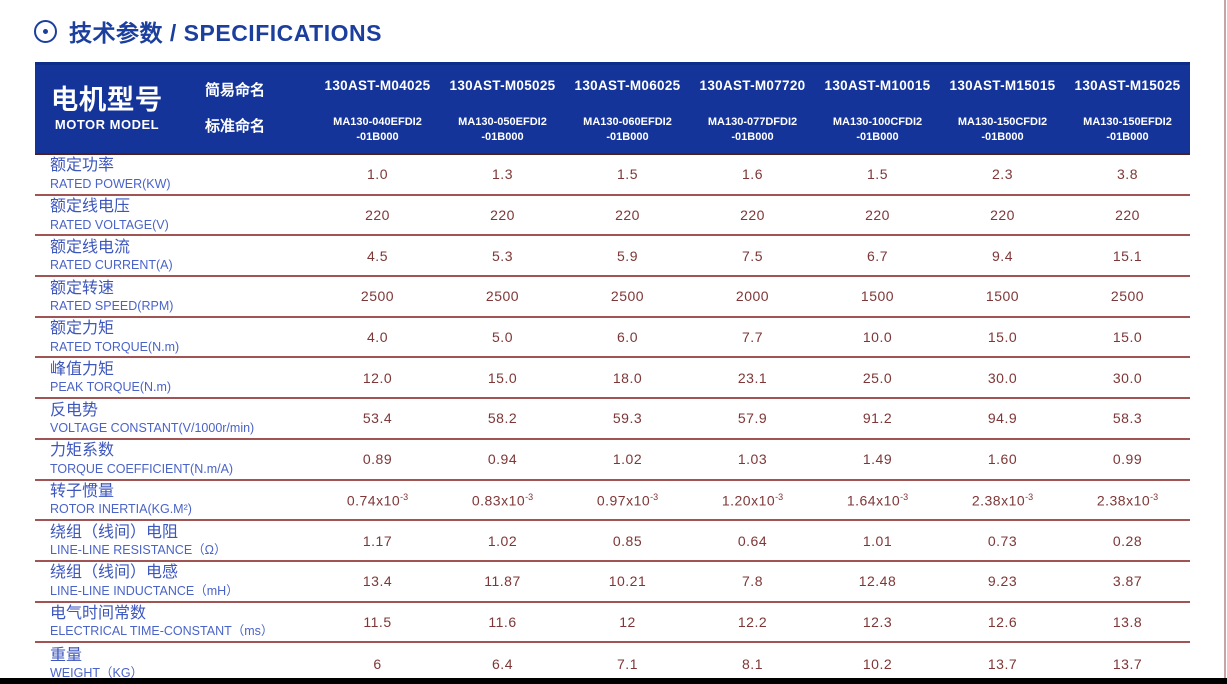 This screenshot has width=1227, height=684. Describe the element at coordinates (1127, 174) in the screenshot. I see `spec-value: 3.8` at that location.